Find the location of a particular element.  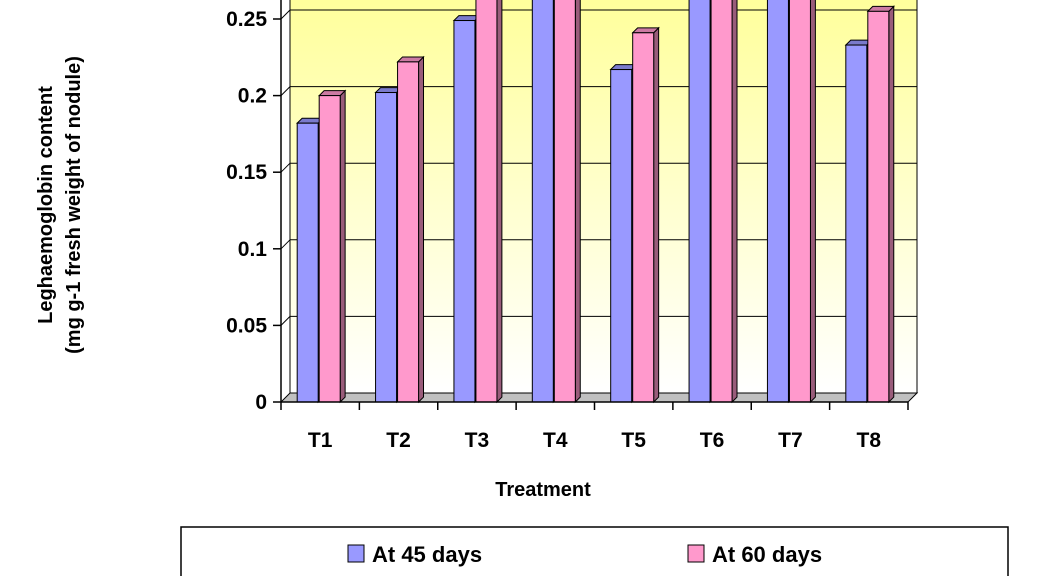

x-tick-label: T1 is located at coordinates (320, 440).